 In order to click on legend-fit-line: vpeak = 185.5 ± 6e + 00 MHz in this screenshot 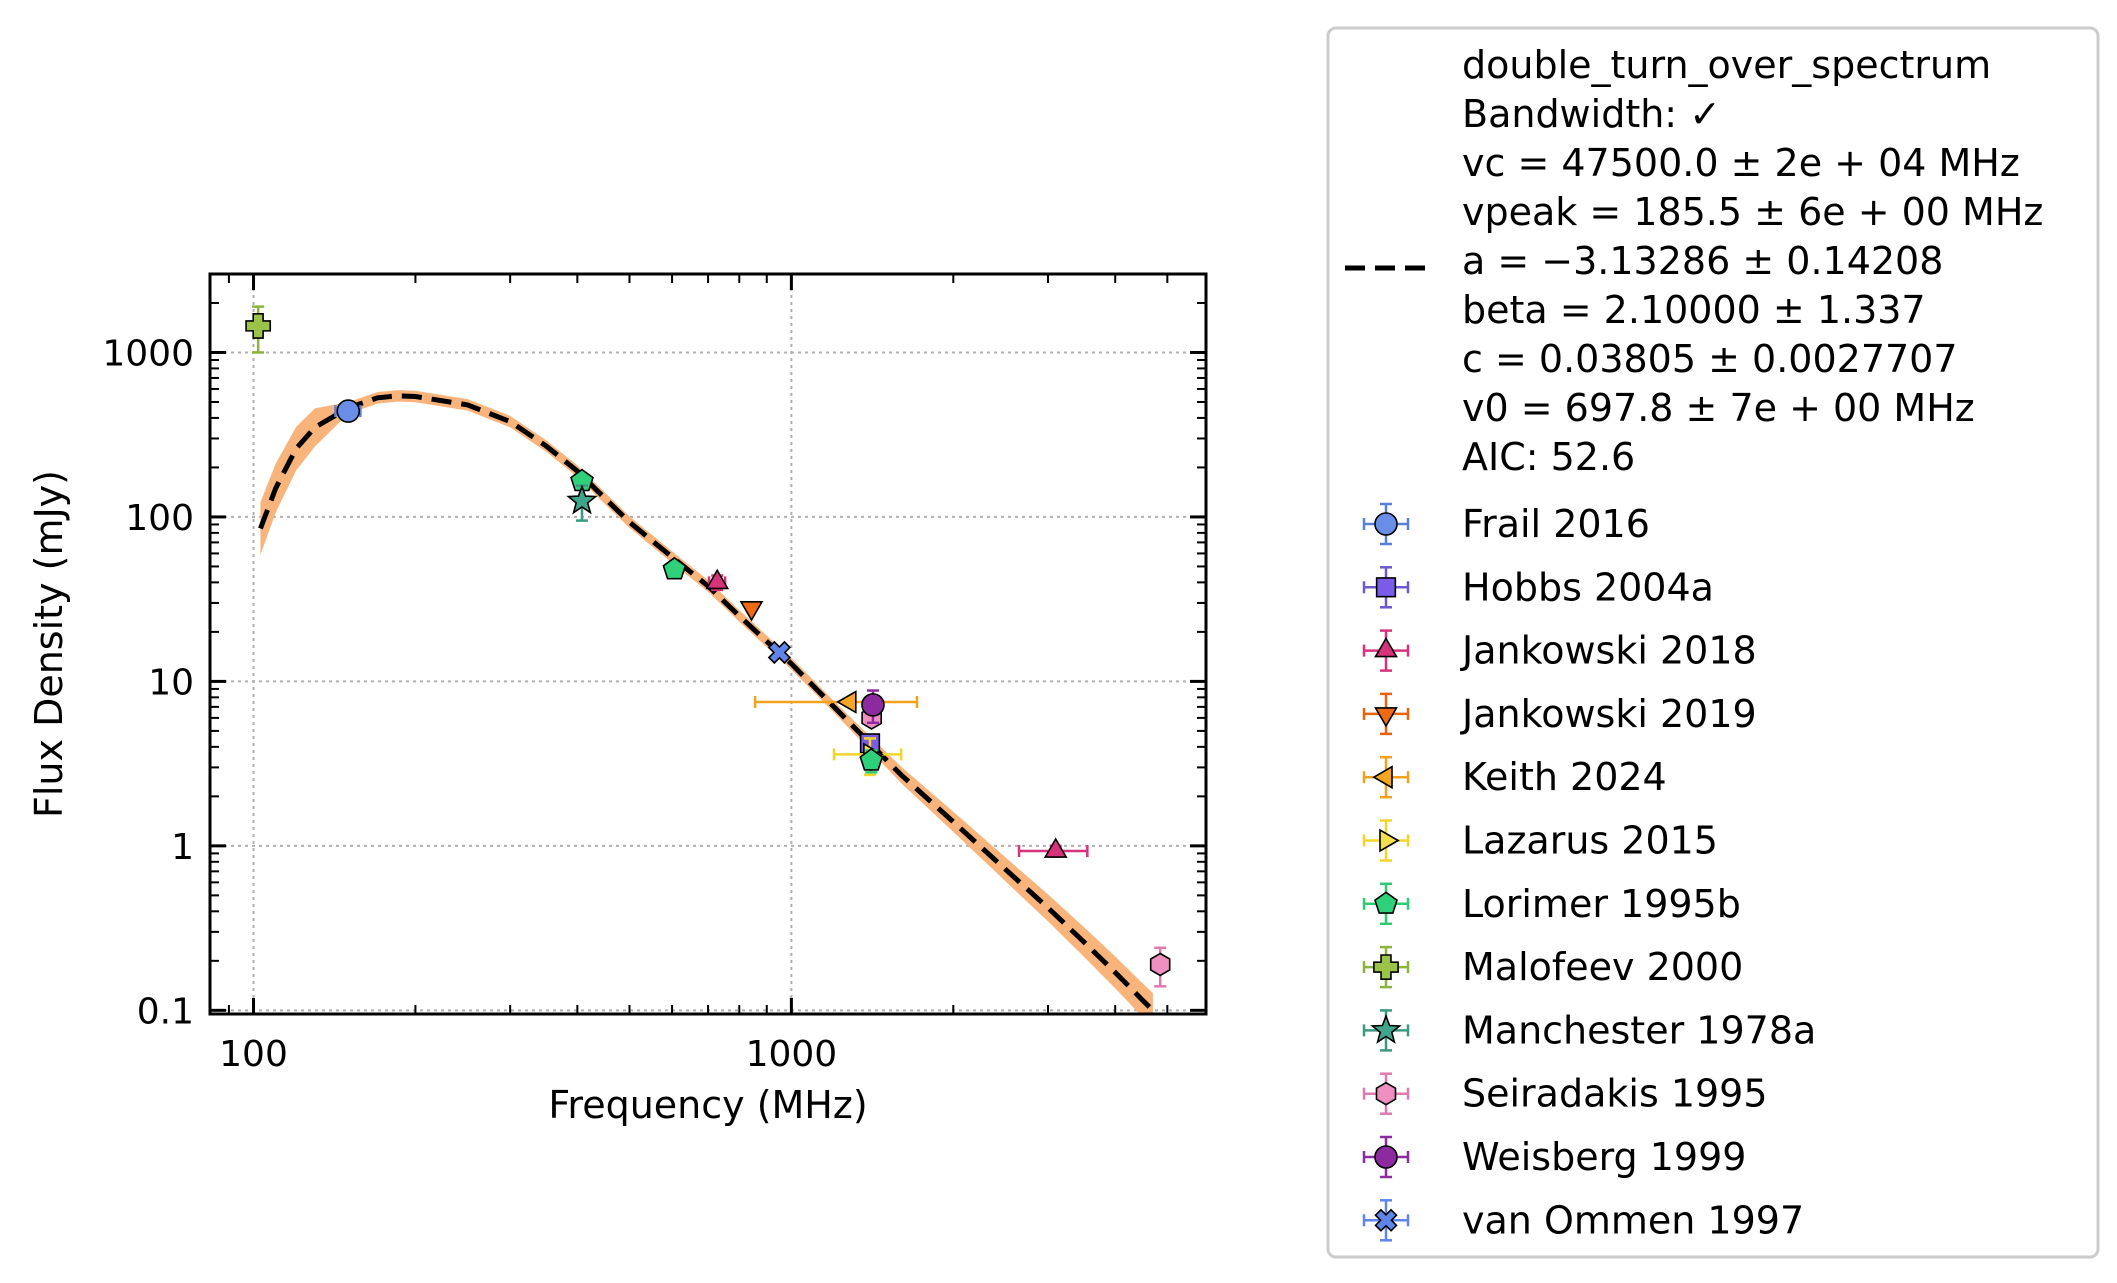, I will do `click(1752, 212)`.